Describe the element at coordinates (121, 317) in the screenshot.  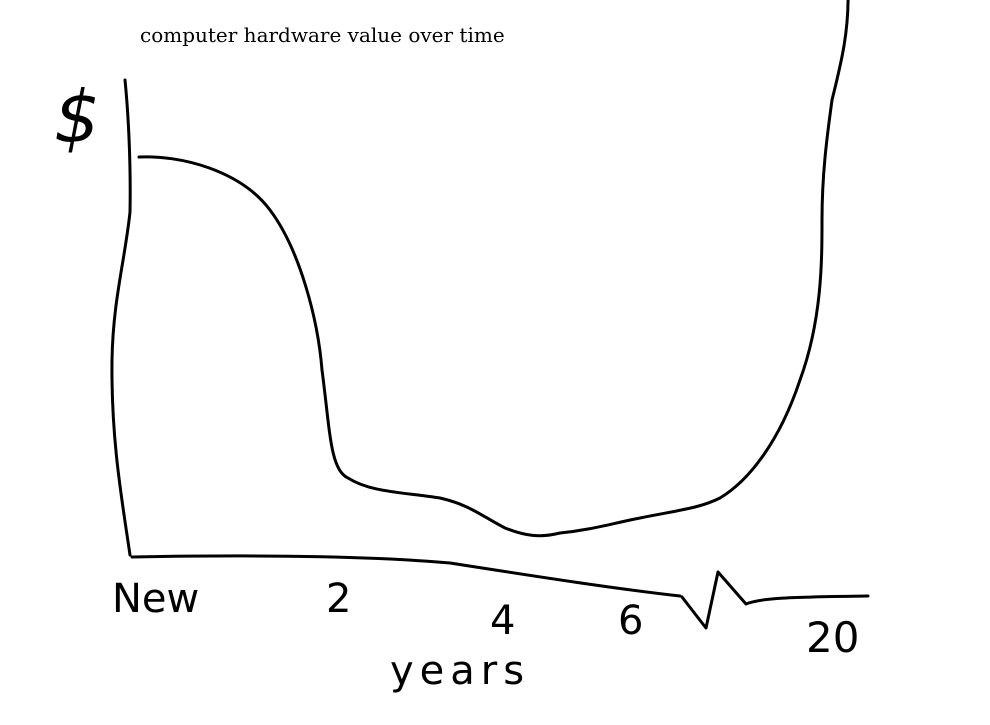
I see `y-axis` at that location.